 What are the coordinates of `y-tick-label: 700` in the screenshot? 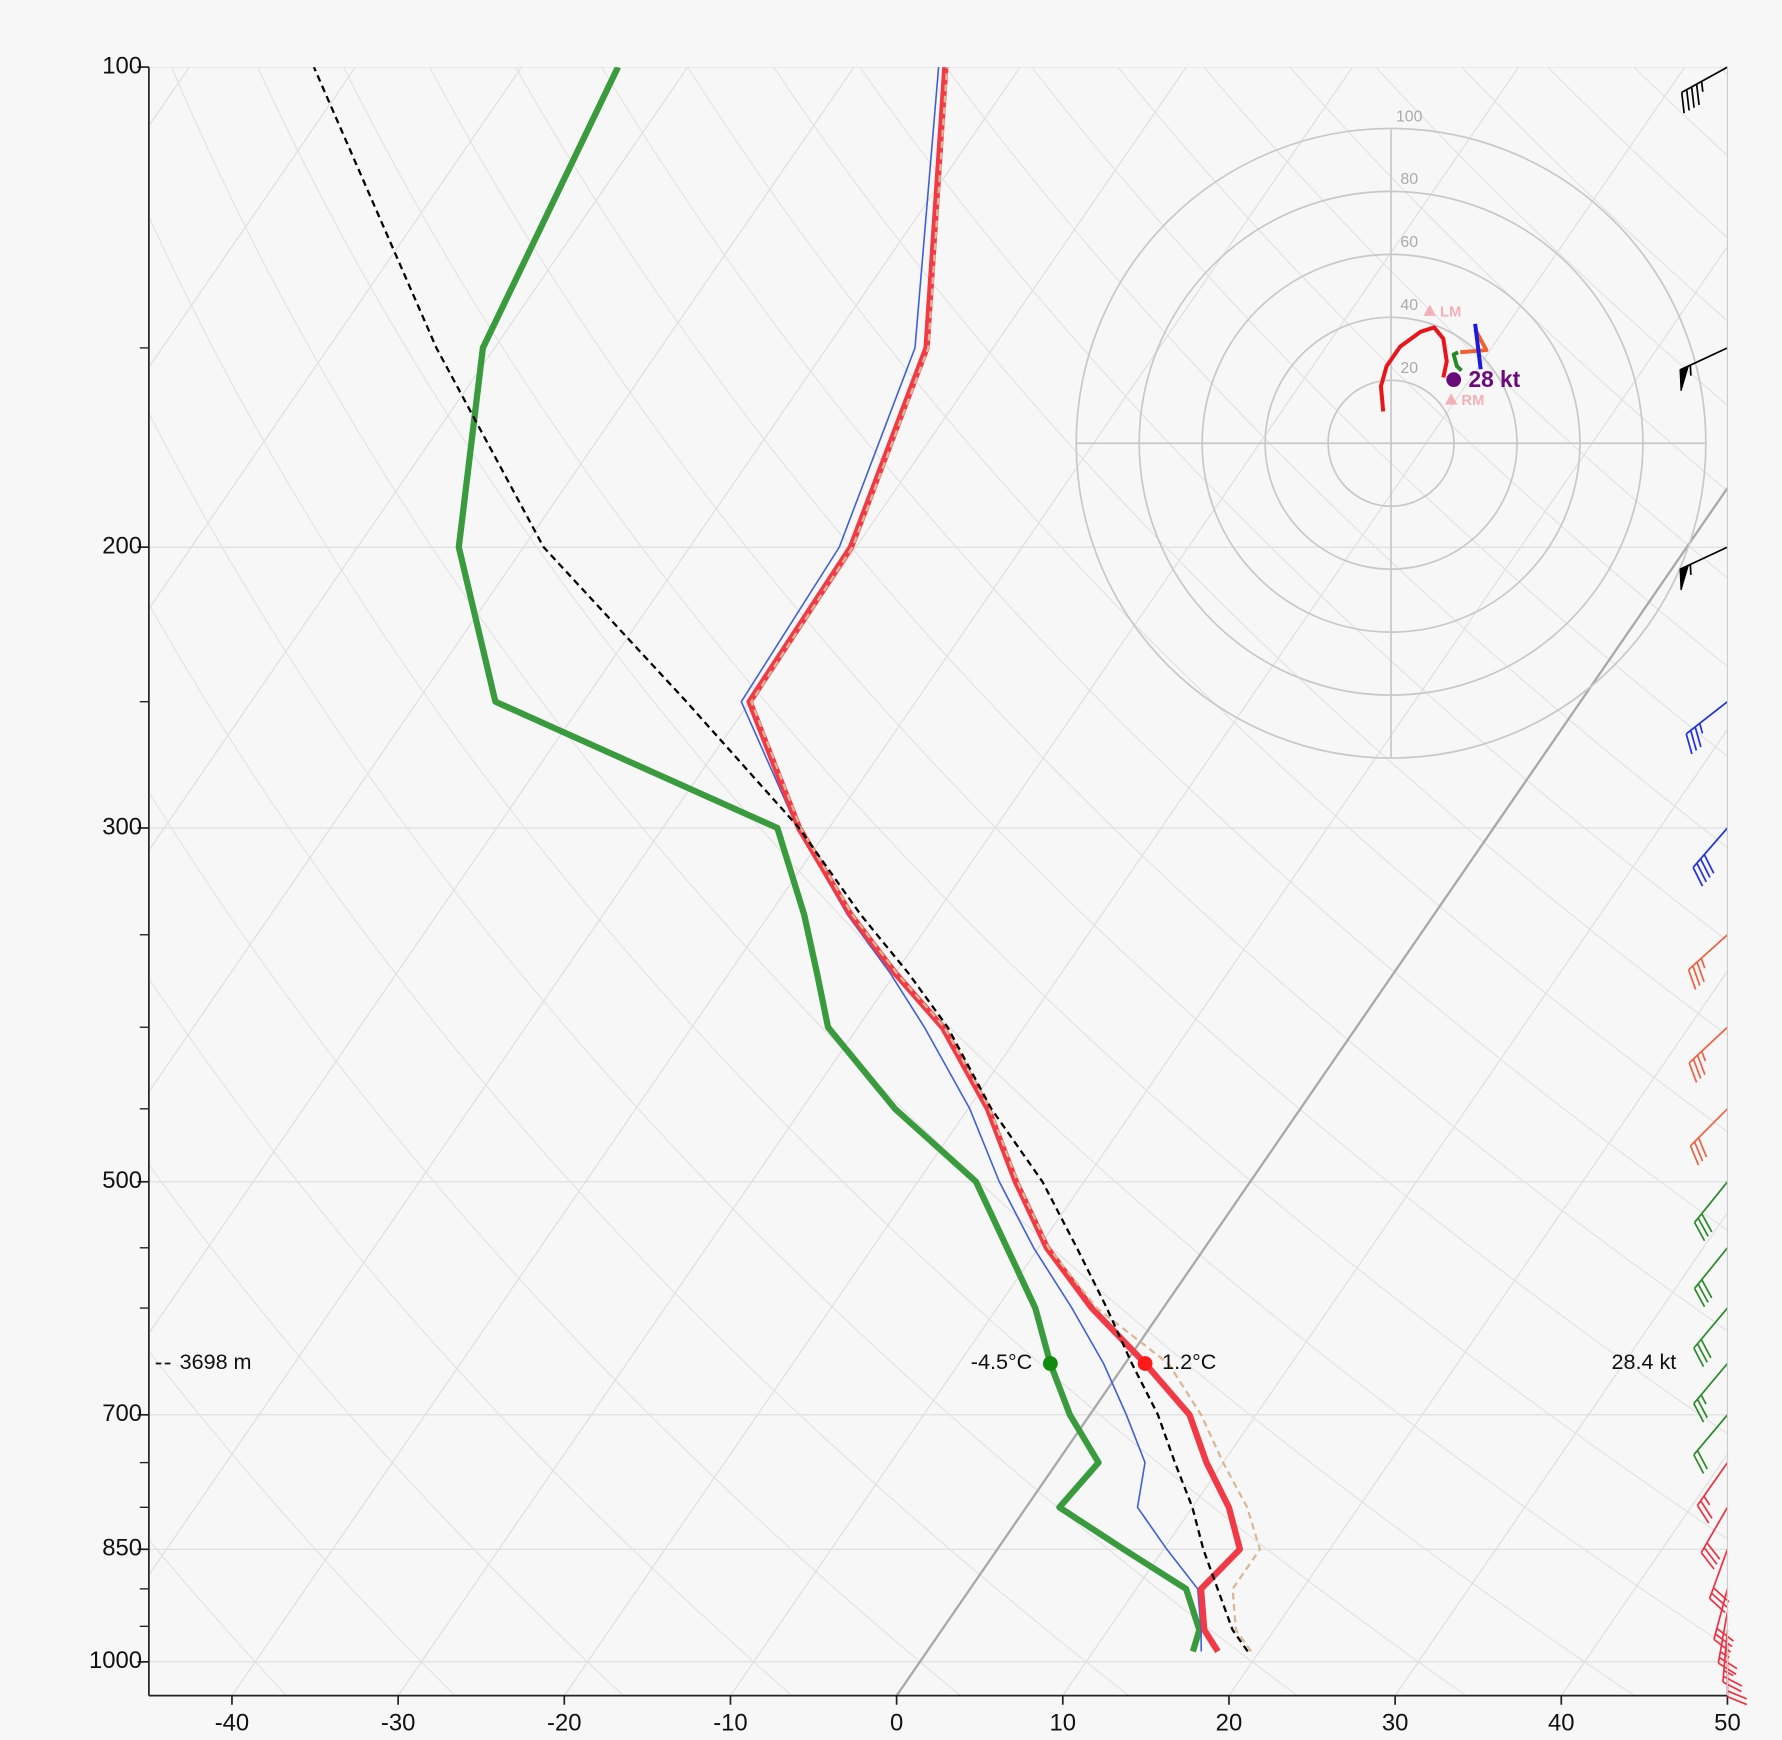 It's located at (122, 1413).